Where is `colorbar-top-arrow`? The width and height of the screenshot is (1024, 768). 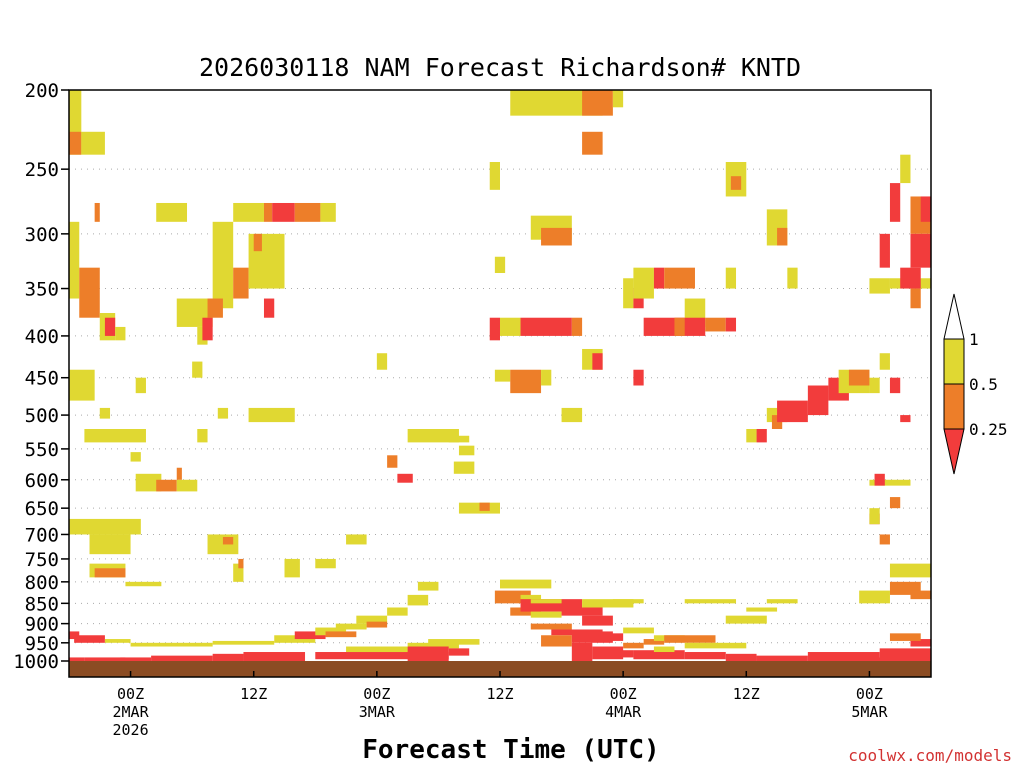
colorbar-top-arrow is located at coordinates (954, 316).